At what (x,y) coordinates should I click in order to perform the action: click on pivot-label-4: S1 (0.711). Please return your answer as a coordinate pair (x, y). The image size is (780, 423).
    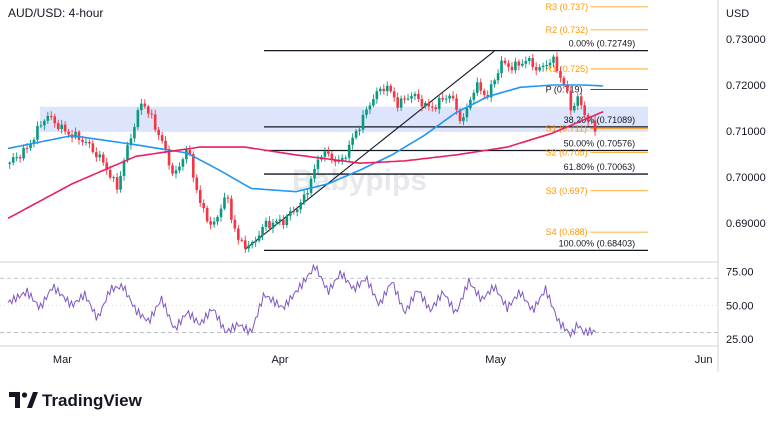
    Looking at the image, I should click on (566, 129).